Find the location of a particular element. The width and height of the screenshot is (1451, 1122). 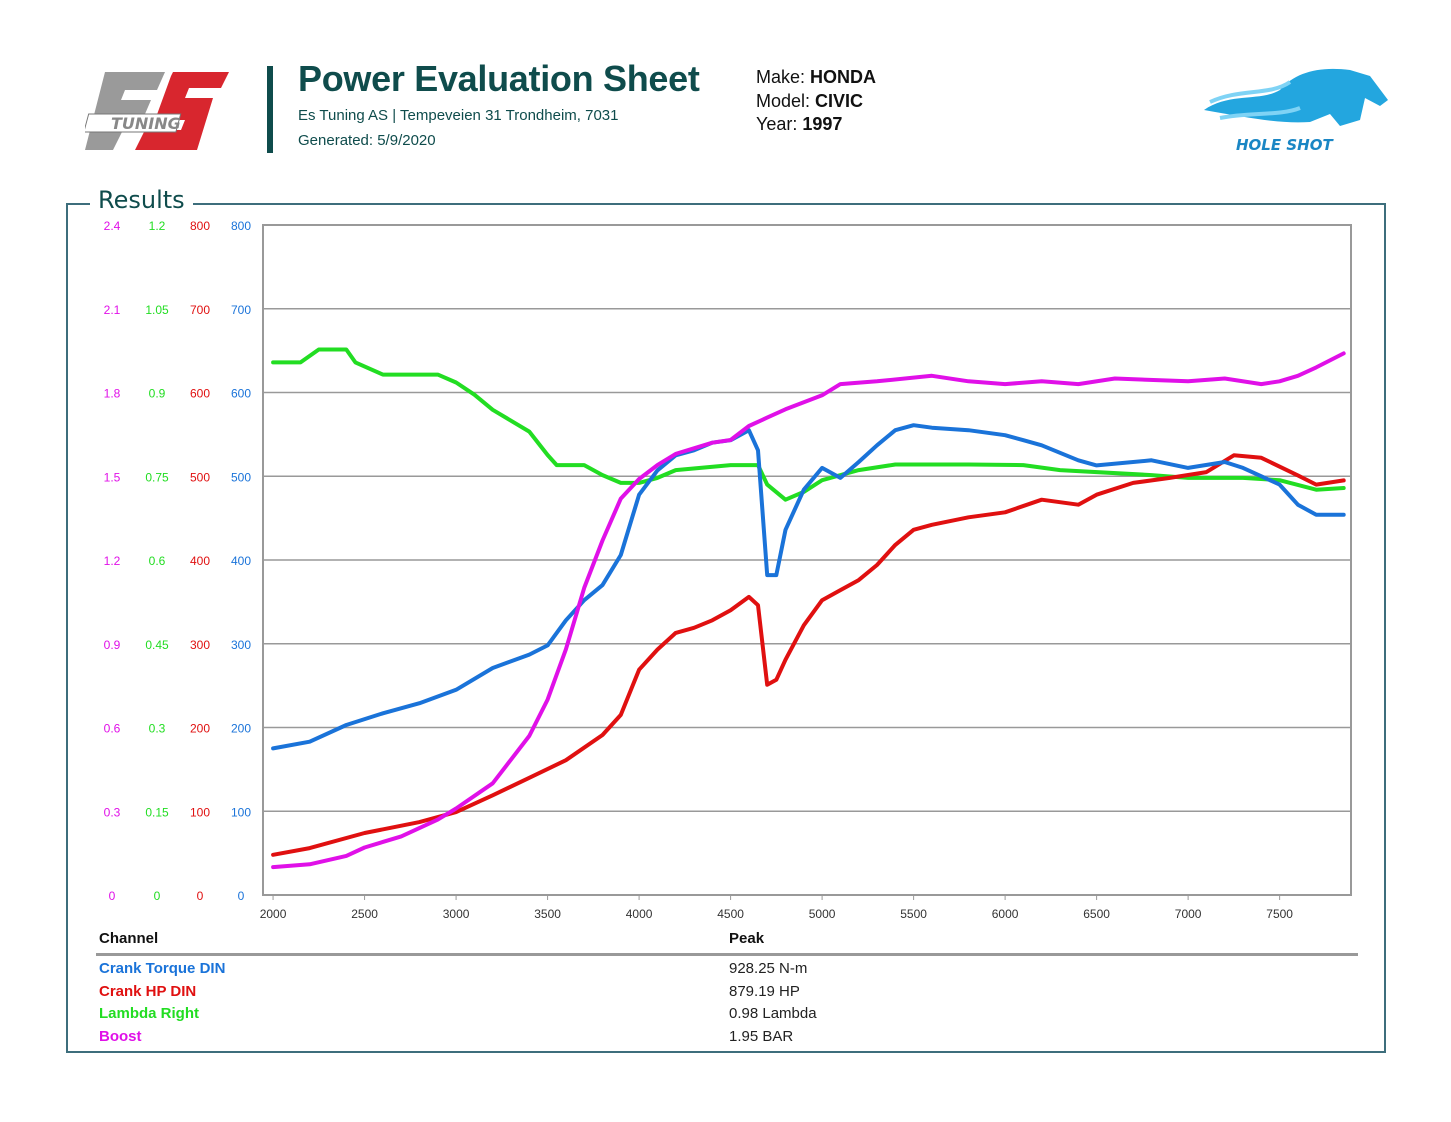

table-header-divider is located at coordinates (727, 954).